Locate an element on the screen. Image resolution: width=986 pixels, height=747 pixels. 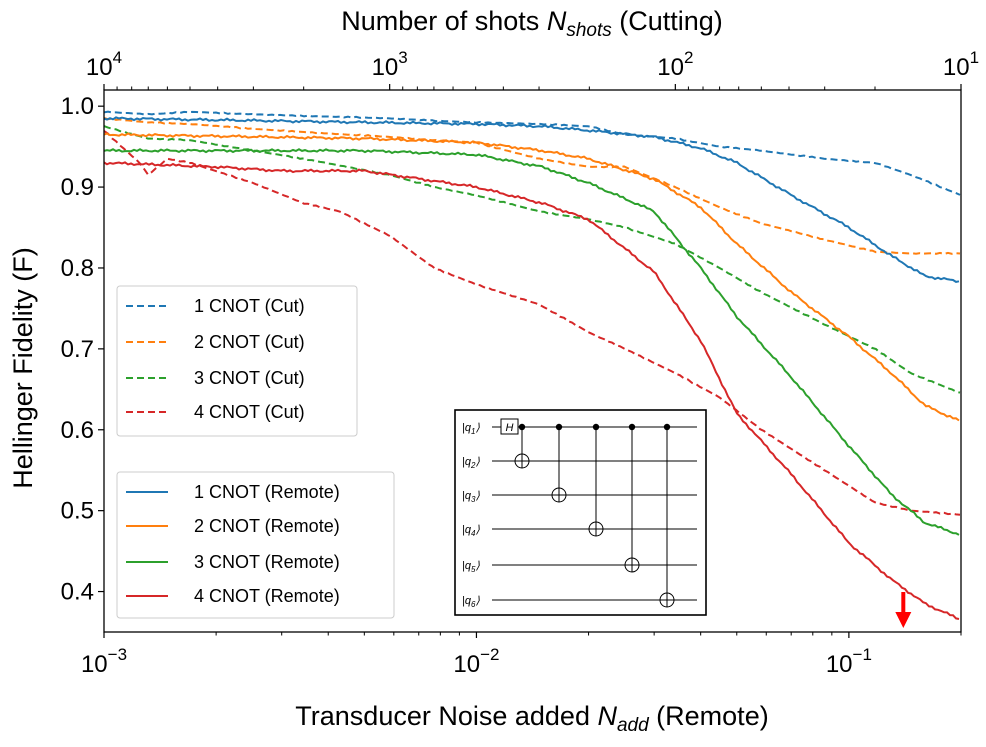
qubit-label-6: |q6⟩ is located at coordinates (471, 602).